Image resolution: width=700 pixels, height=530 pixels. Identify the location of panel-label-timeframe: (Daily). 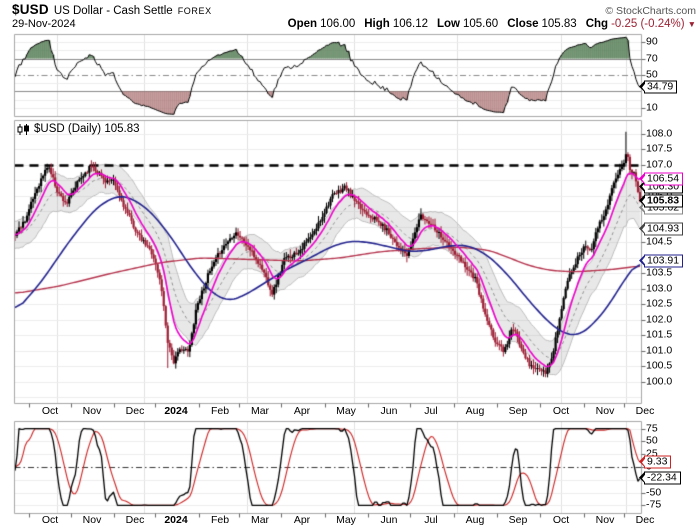
(84, 129).